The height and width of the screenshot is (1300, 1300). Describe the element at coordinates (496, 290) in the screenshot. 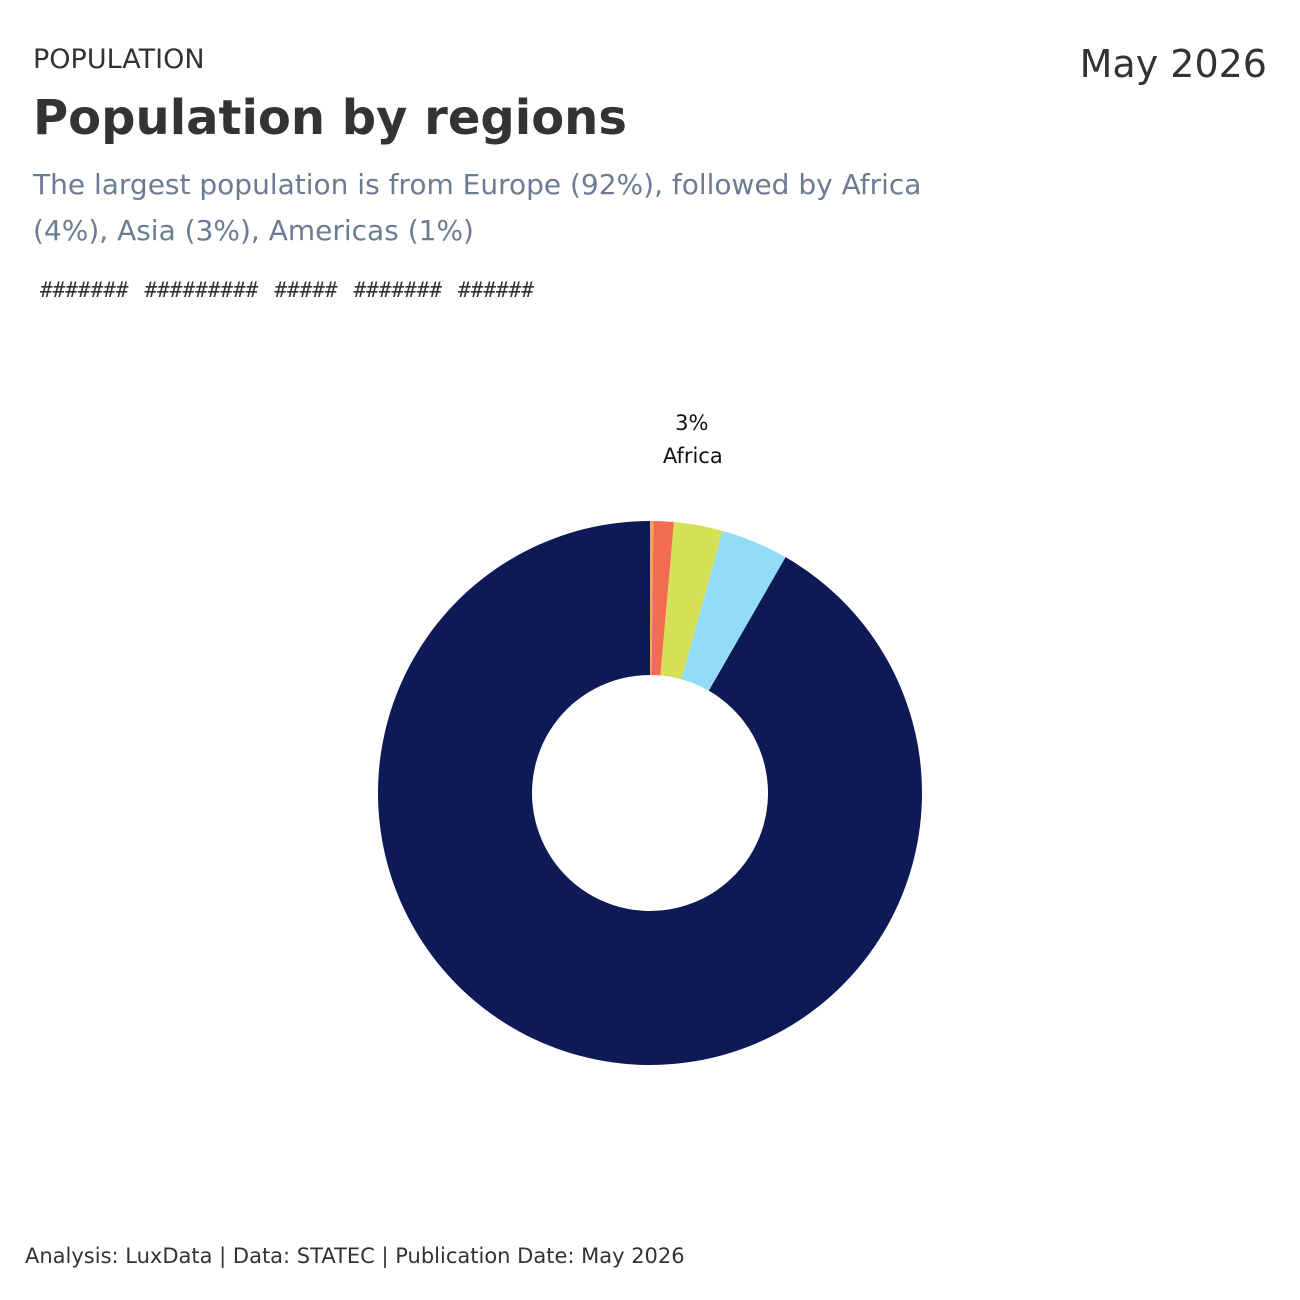

I see `legend-entry: ######` at that location.